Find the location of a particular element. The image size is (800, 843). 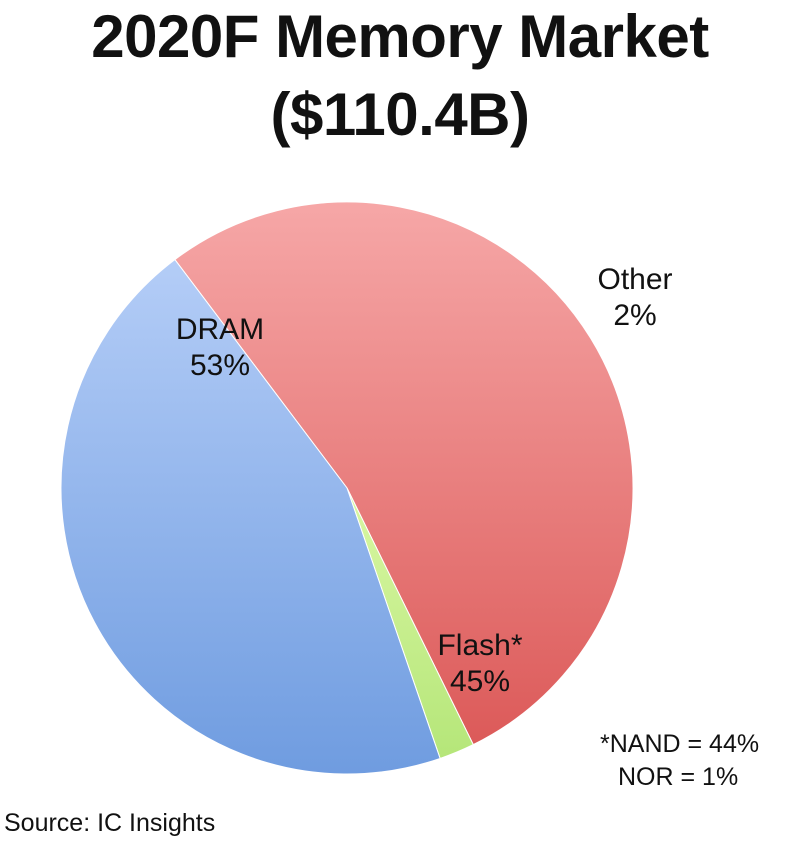

footnote-nand: *NAND = 44% is located at coordinates (680, 744).